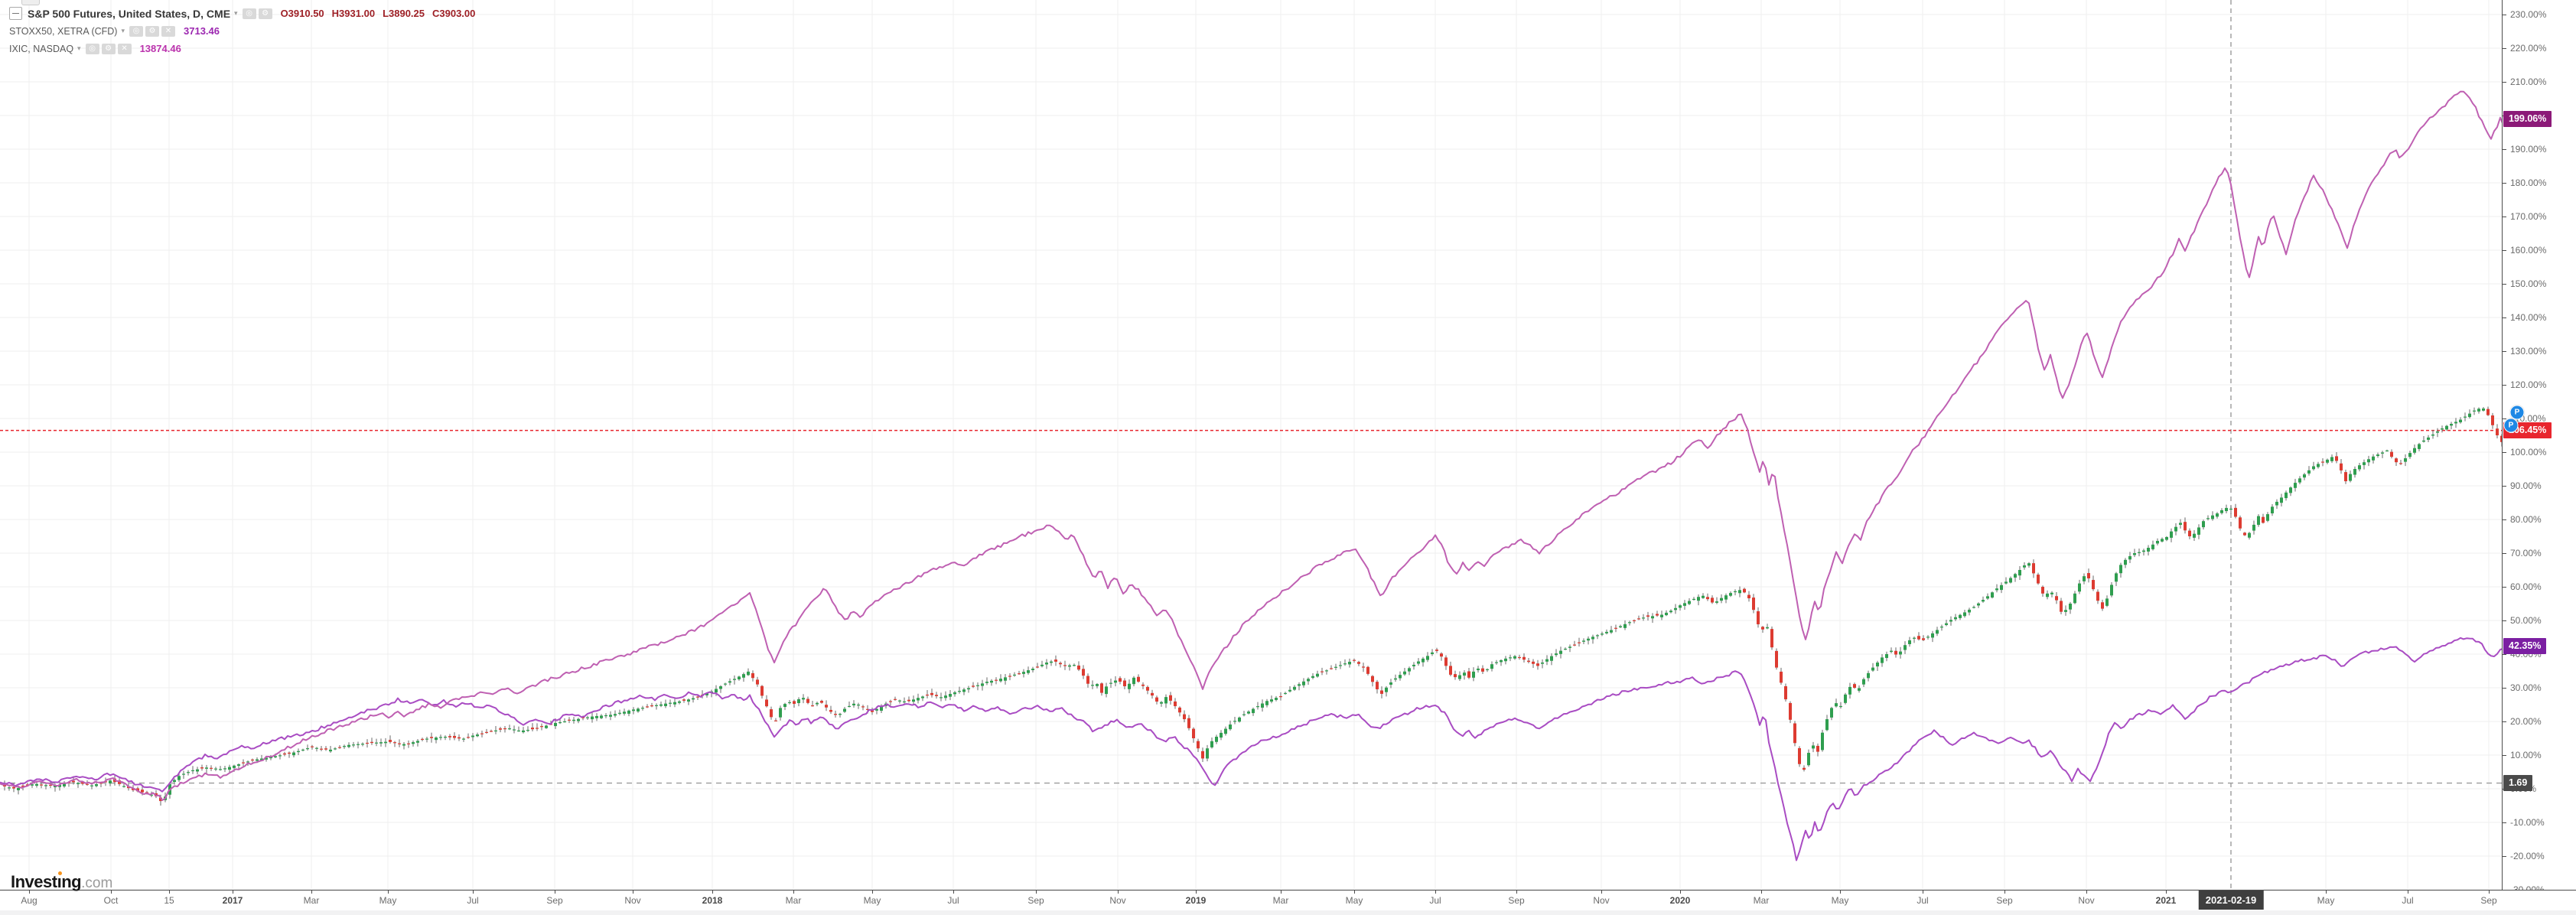  Describe the element at coordinates (953, 900) in the screenshot. I see `x-axis-label: Jul` at that location.